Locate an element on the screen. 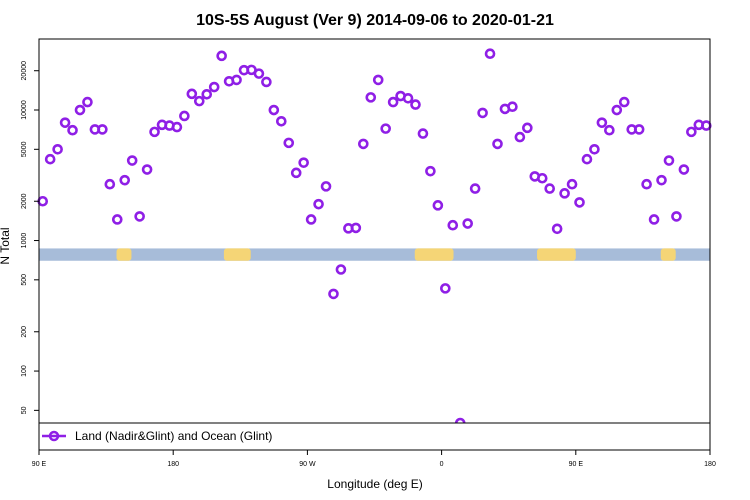 The image size is (750, 500). y-tick-label: 100 is located at coordinates (24, 371).